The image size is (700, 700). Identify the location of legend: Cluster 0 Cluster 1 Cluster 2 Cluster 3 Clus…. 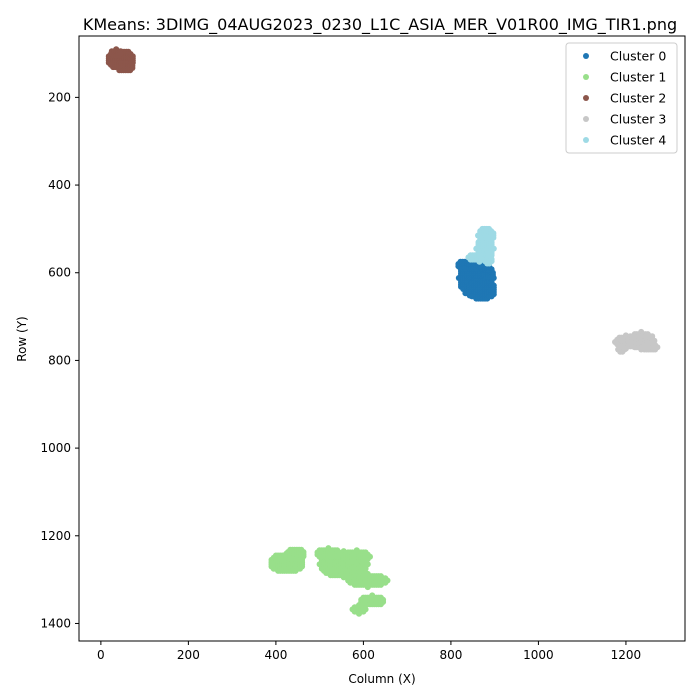
(621, 98).